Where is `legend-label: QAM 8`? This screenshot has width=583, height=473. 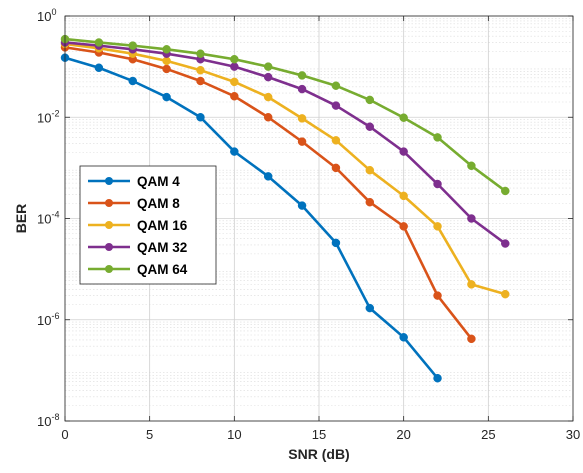
legend-label: QAM 8 is located at coordinates (158, 203).